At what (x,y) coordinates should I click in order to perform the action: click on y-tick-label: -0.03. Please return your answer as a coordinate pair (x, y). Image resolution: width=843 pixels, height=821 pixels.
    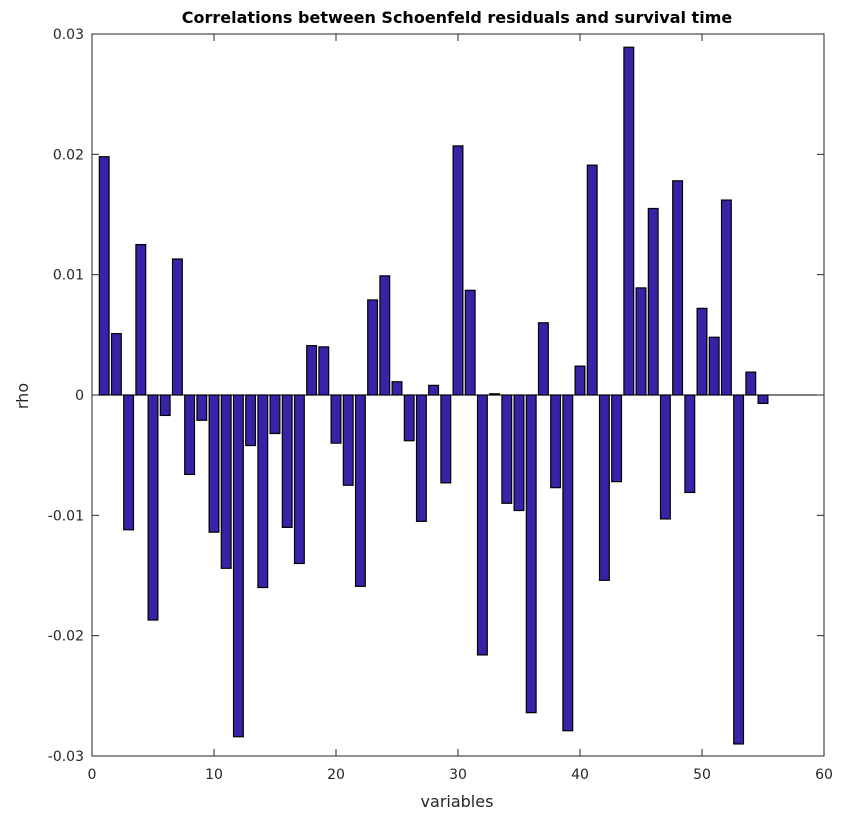
    Looking at the image, I should click on (66, 757).